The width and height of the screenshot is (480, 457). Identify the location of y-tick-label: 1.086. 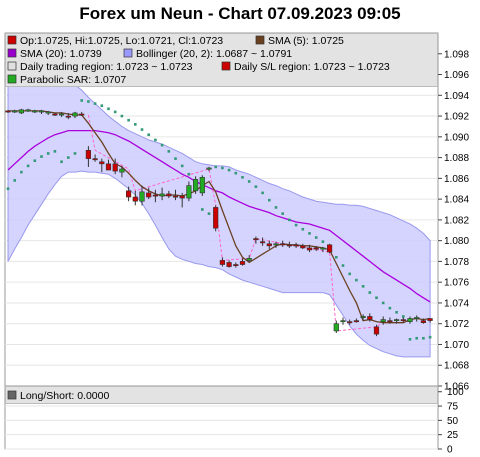
(456, 179).